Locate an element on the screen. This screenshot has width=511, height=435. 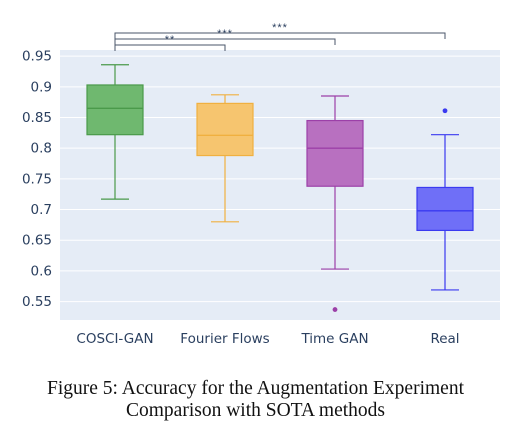
y-tick-labels: 0.55 0.6 0.65 0.7 0.75 0.8 0.85 0.9 0.95 is located at coordinates (37, 179).